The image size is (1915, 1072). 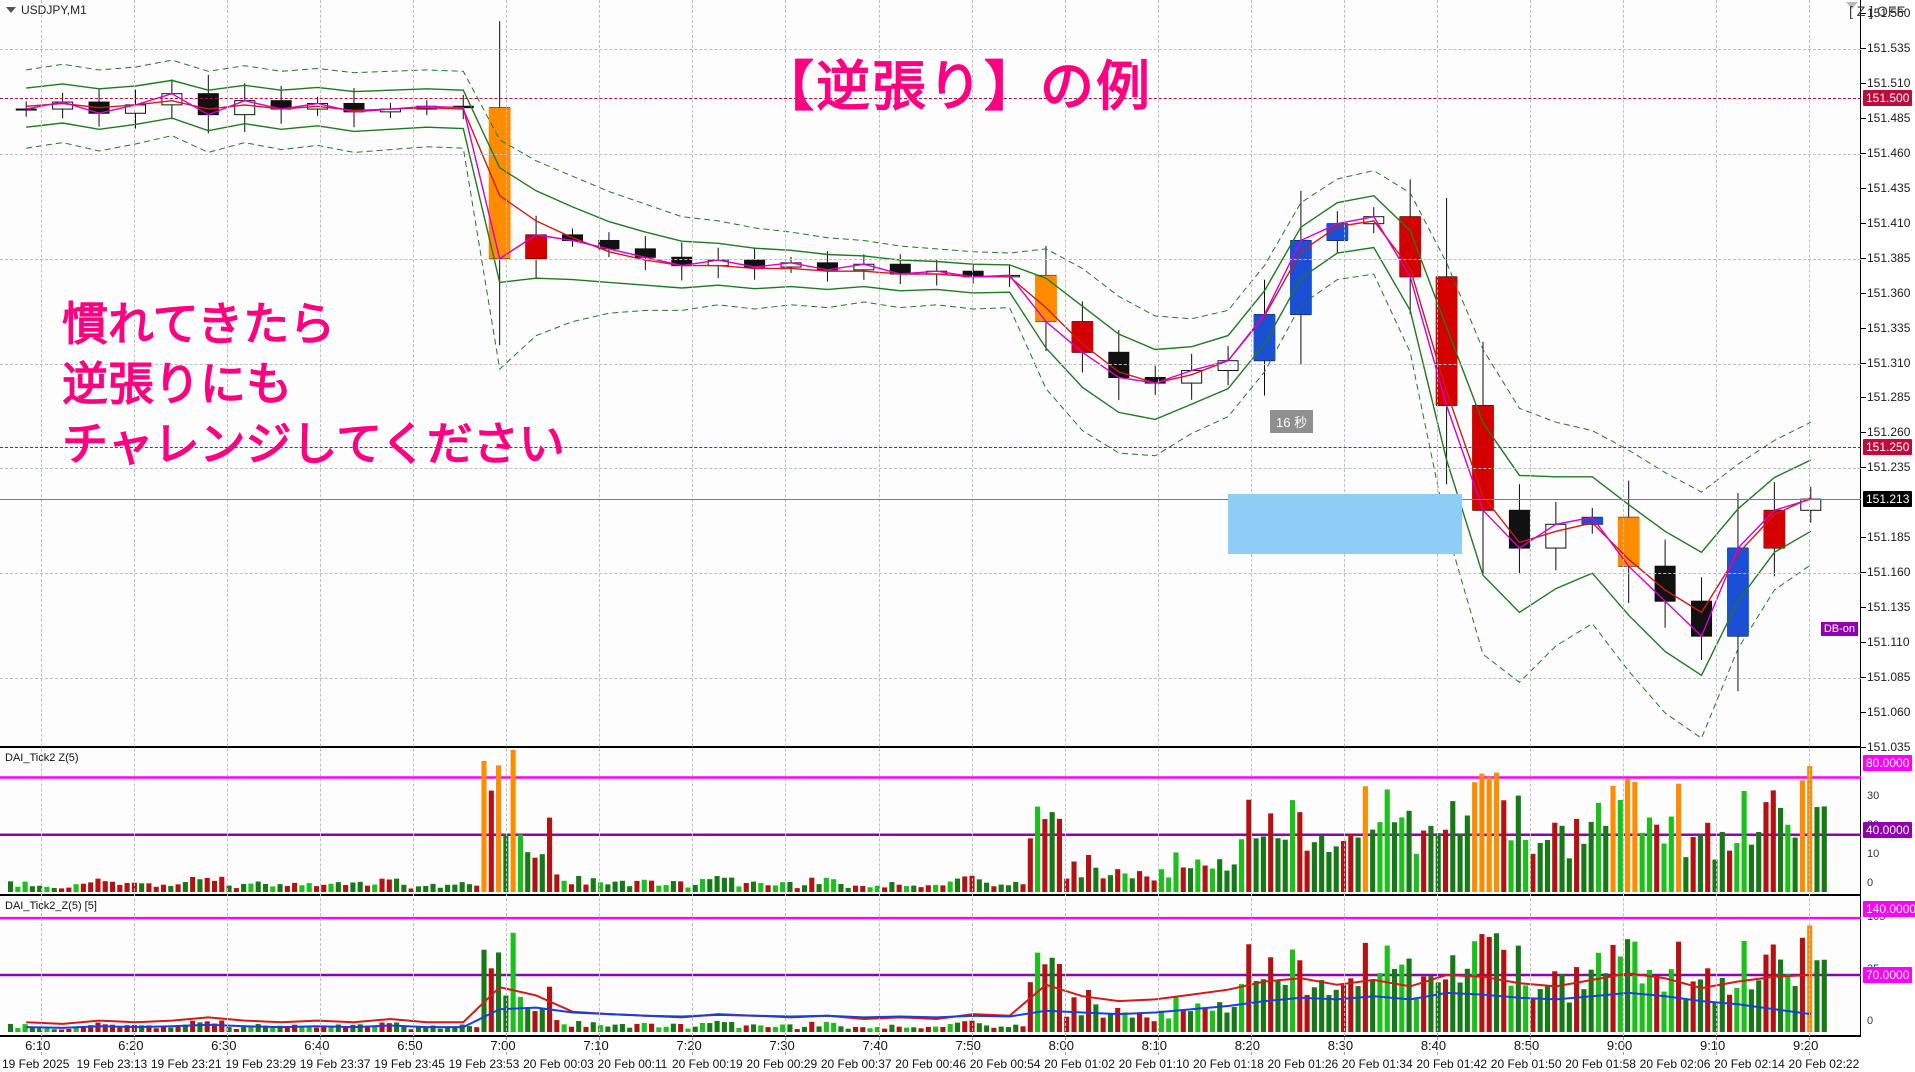 What do you see at coordinates (1888, 975) in the screenshot?
I see `indicator2-level-badge: 70.0000` at bounding box center [1888, 975].